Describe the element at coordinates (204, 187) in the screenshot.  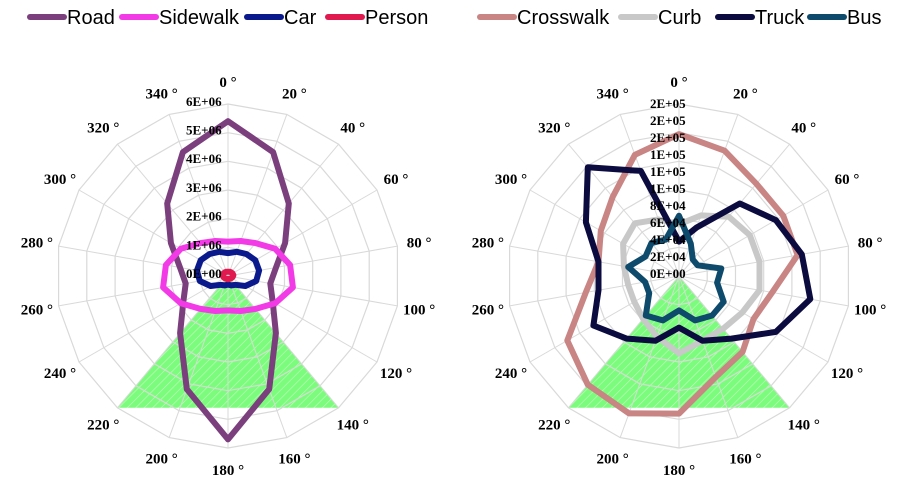
I see `radial-tick-label: 3E+06` at that location.